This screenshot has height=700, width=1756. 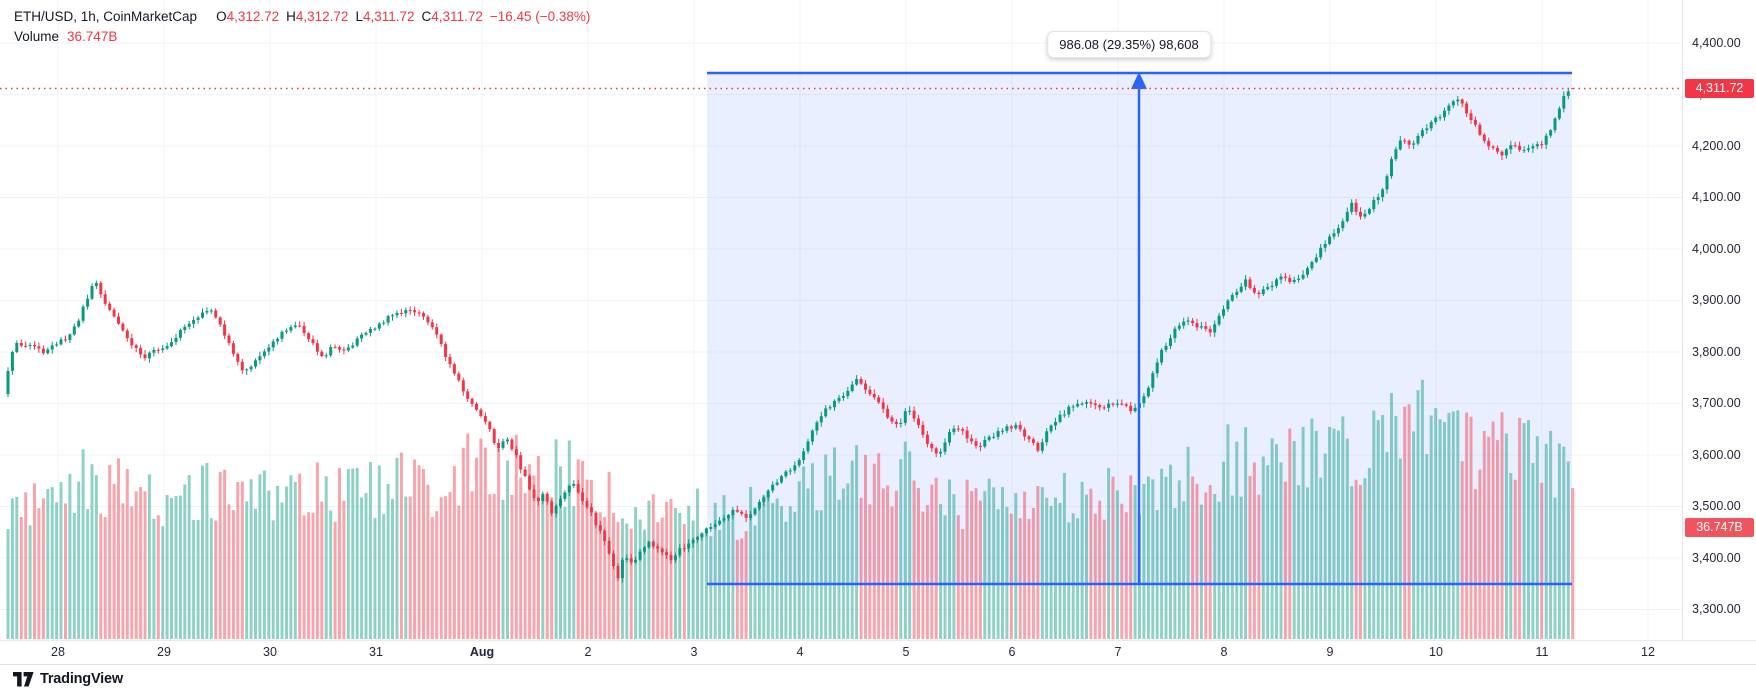 I want to click on open-value: 4,312.72, so click(x=253, y=16).